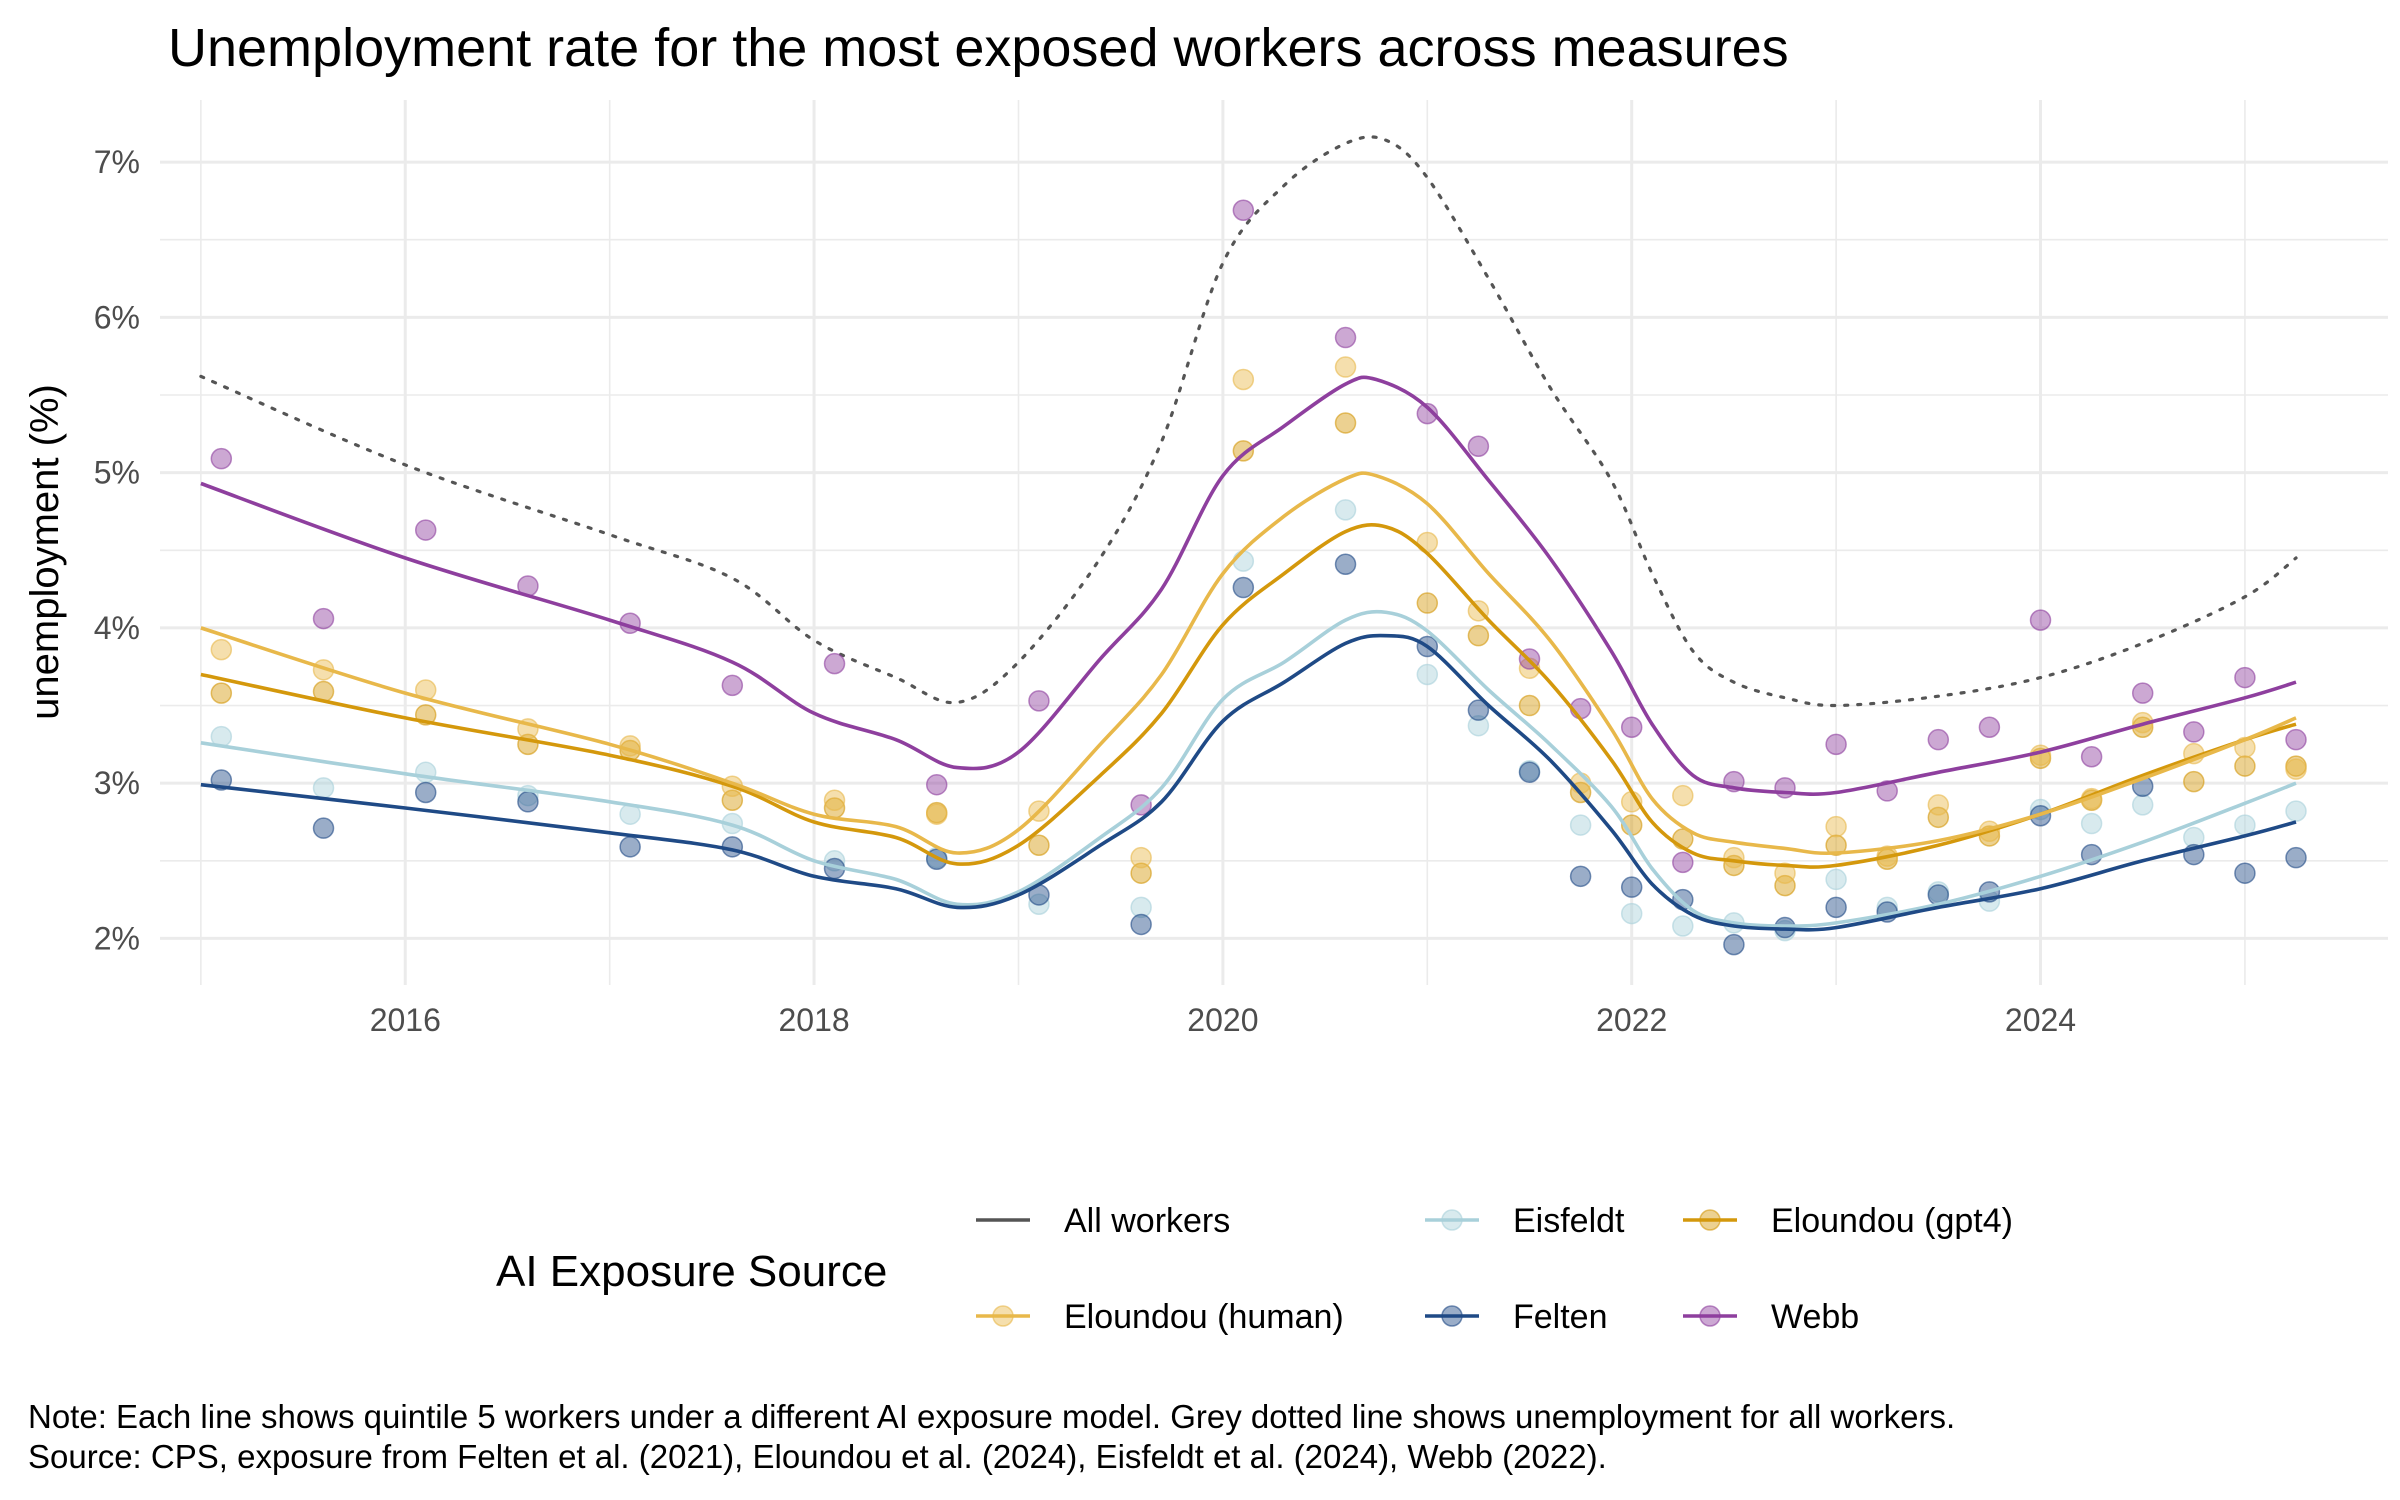 This screenshot has height=1500, width=2400. I want to click on legend-label: Eloundou (human), so click(1204, 1317).